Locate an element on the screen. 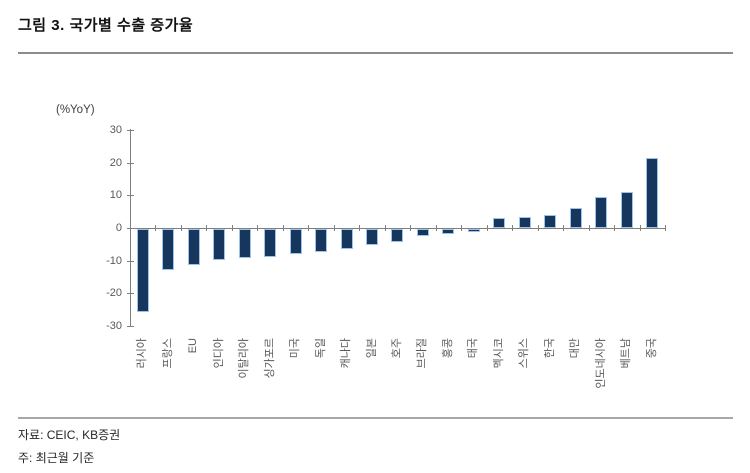 The image size is (750, 473). x-axis-category-label: 브라질 is located at coordinates (422, 353).